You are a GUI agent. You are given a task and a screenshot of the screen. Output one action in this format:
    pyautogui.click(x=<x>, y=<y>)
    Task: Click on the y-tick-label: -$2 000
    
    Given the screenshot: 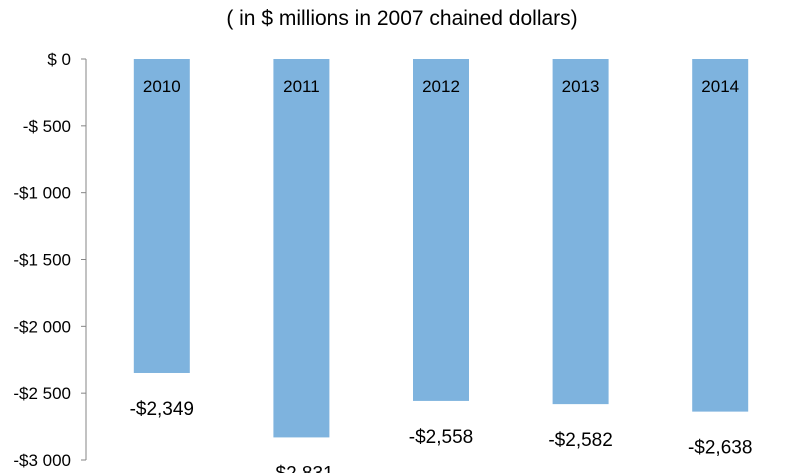 What is the action you would take?
    pyautogui.click(x=42, y=326)
    